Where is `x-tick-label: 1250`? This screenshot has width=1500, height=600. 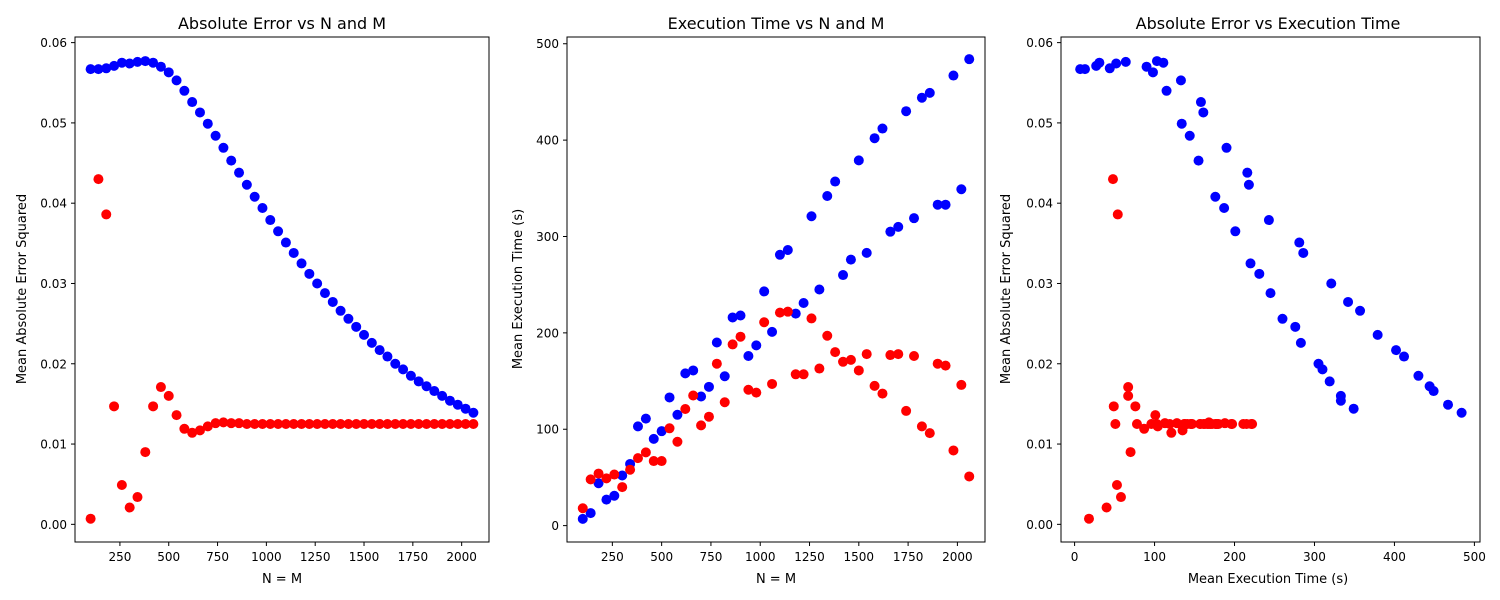 x-tick-label: 1250 is located at coordinates (315, 557).